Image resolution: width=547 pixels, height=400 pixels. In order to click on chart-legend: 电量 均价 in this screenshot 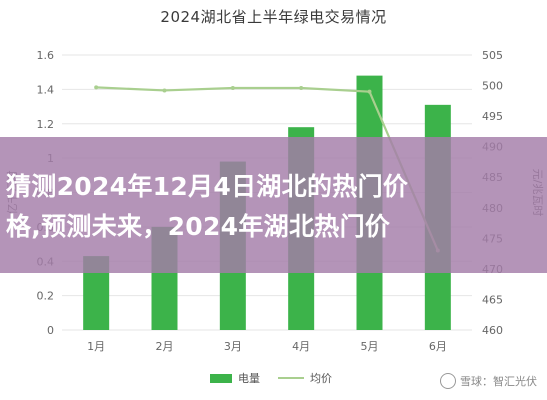, I will do `click(273, 378)`.